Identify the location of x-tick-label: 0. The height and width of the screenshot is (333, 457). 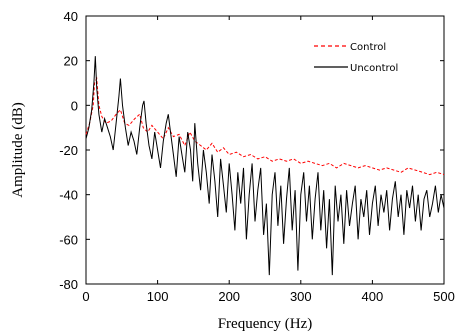
(85, 296).